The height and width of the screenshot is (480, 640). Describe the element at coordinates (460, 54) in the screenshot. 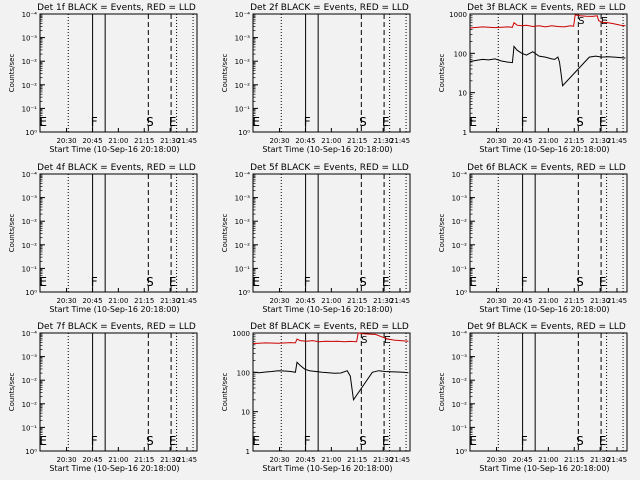

I see `y-tick-label: 100` at that location.